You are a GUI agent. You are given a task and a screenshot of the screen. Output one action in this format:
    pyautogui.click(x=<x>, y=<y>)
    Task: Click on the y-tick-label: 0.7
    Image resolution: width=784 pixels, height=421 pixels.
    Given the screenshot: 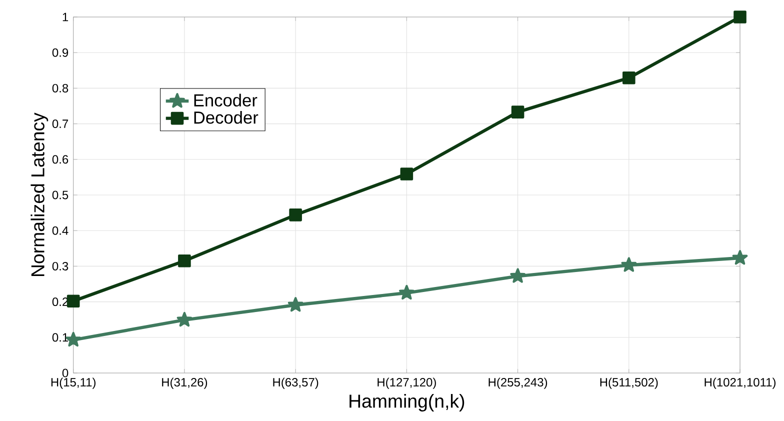 What is the action you would take?
    pyautogui.click(x=60, y=124)
    